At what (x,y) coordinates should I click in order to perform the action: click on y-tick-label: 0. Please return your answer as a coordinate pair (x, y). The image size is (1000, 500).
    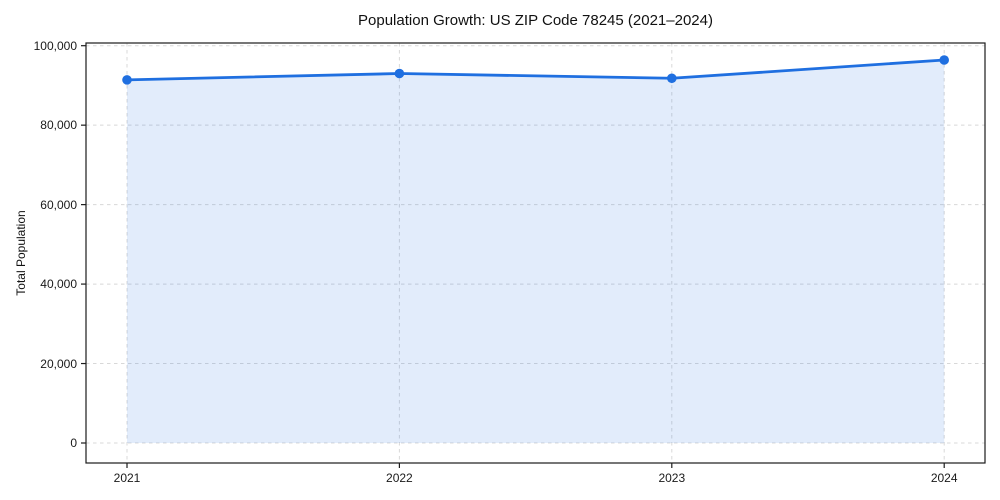
    Looking at the image, I should click on (73, 443).